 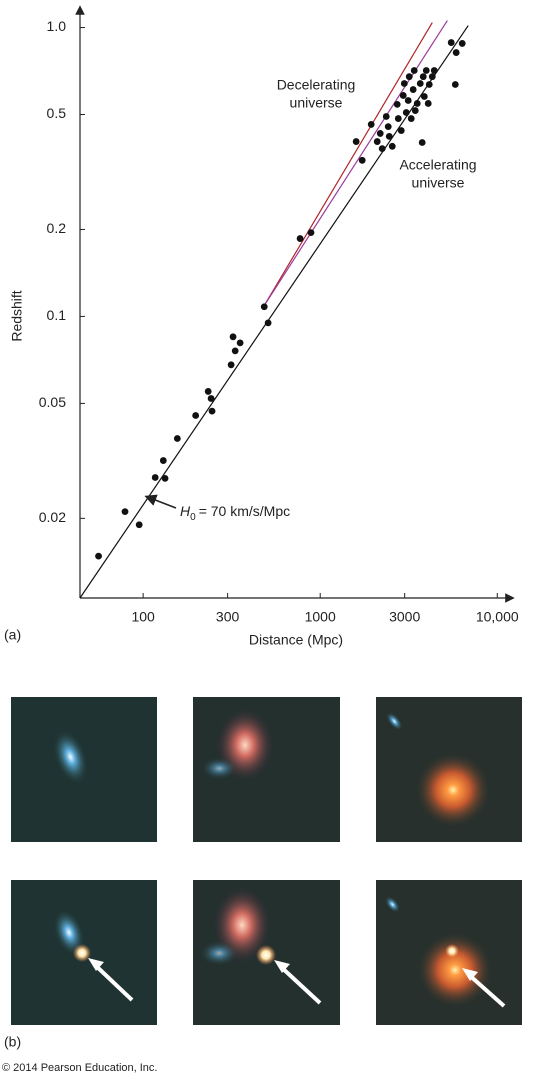 What do you see at coordinates (244, 511) in the screenshot?
I see `h0-label-part: = 70 km/s/Mpc` at bounding box center [244, 511].